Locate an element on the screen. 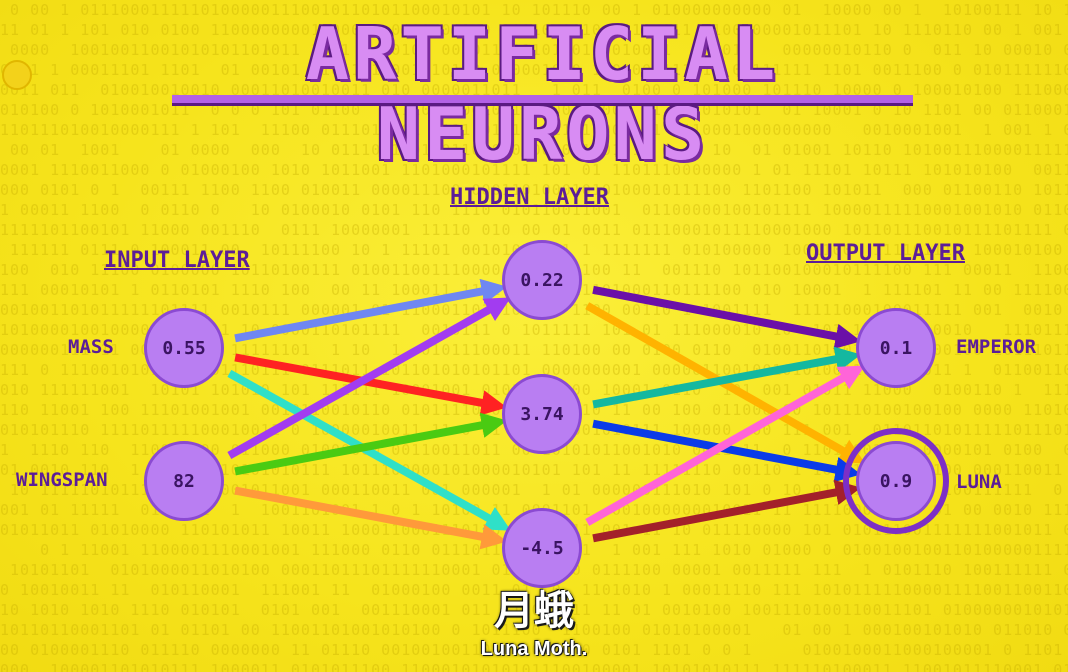 The image size is (1068, 672). input-layer-label: INPUT LAYER is located at coordinates (177, 260).